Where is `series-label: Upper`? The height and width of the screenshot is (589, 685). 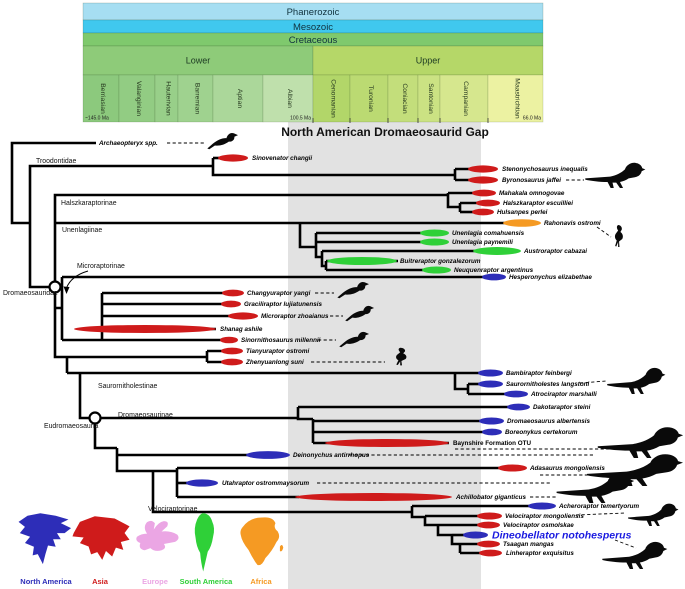
series-label: Upper is located at coordinates (428, 61).